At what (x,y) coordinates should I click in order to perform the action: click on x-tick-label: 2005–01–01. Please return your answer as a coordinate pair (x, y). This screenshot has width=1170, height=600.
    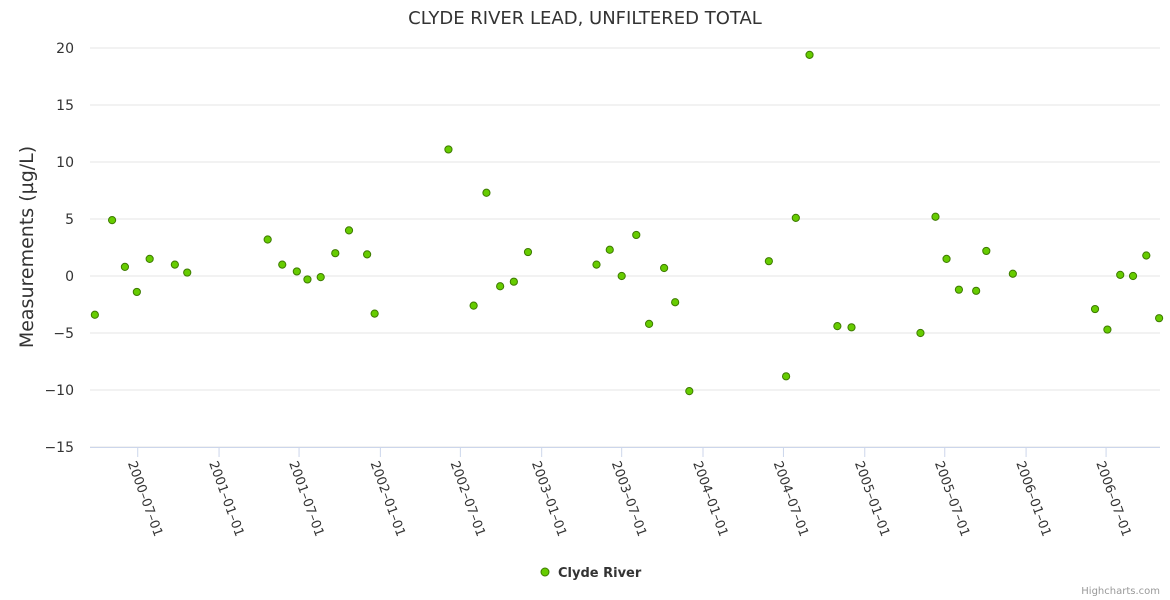
    Looking at the image, I should click on (871, 499).